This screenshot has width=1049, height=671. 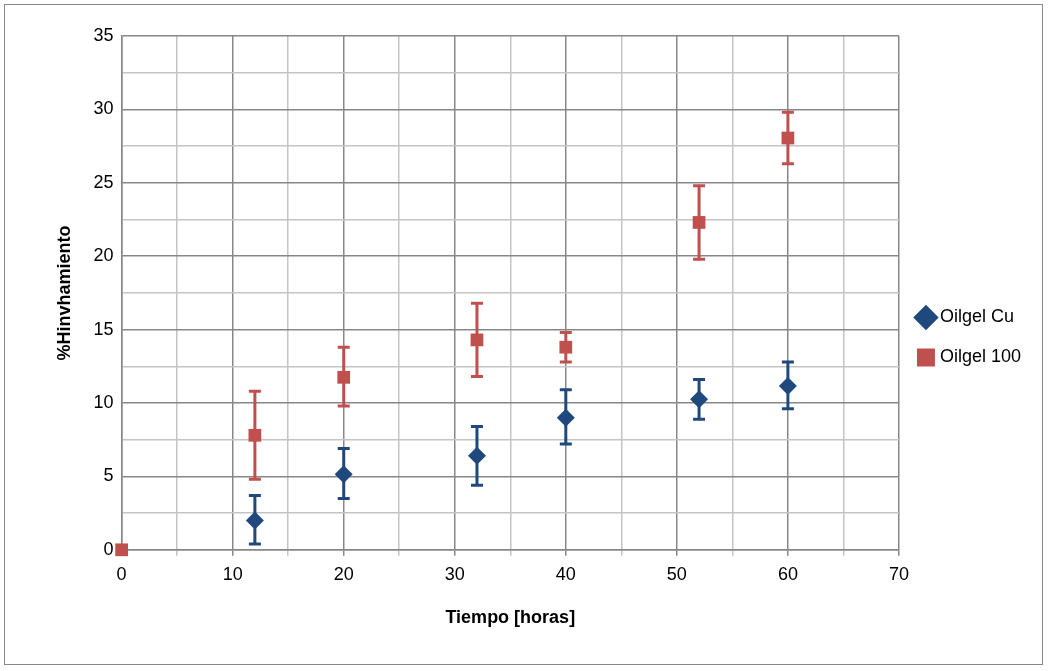 What do you see at coordinates (787, 573) in the screenshot?
I see `x-tick-label: 60` at bounding box center [787, 573].